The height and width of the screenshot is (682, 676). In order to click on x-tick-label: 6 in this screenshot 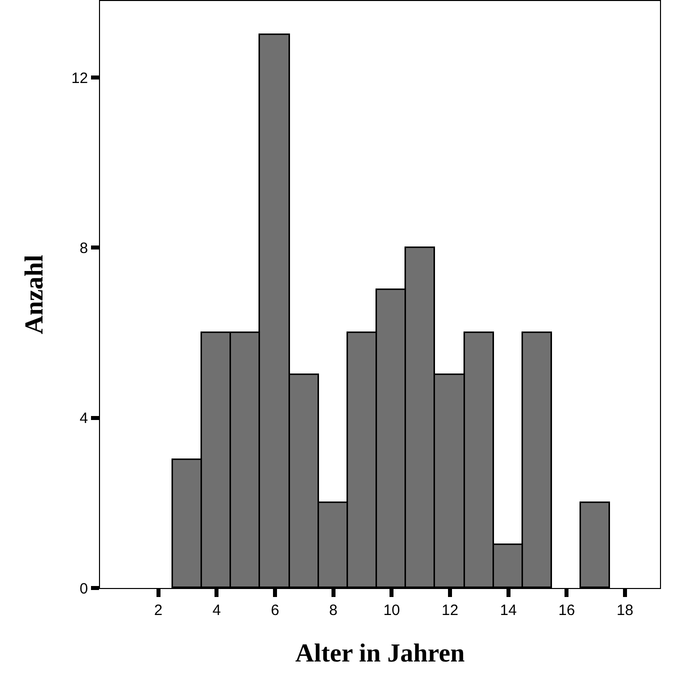, I will do `click(275, 610)`.